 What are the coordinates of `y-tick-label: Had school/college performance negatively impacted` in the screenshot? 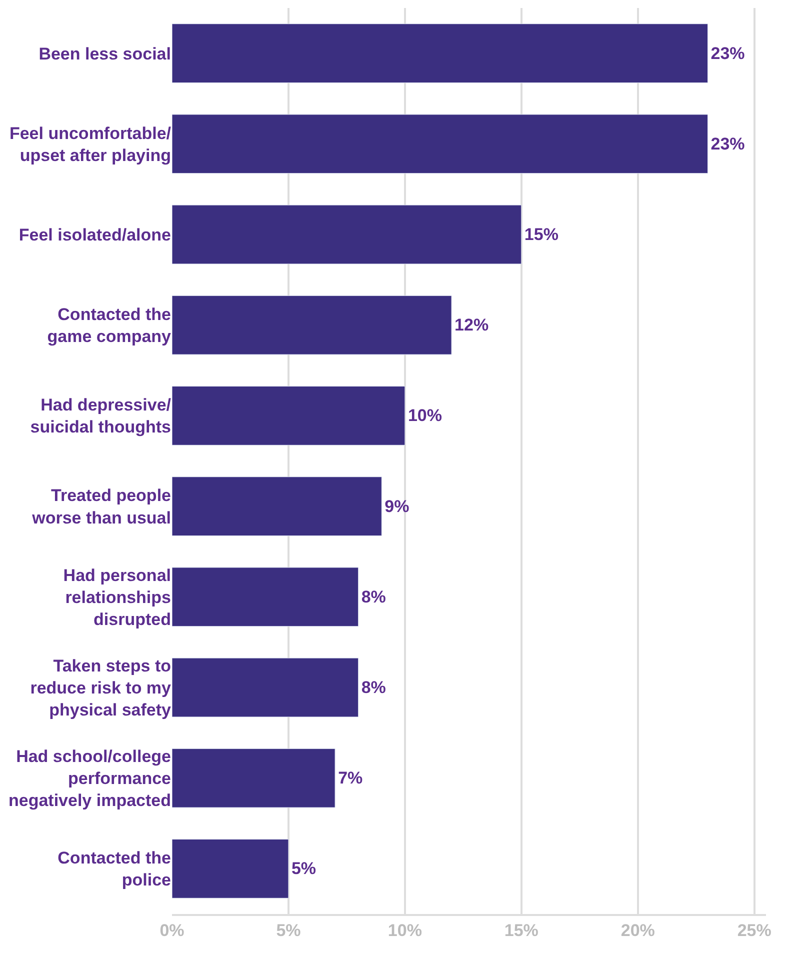 It's located at (89, 778).